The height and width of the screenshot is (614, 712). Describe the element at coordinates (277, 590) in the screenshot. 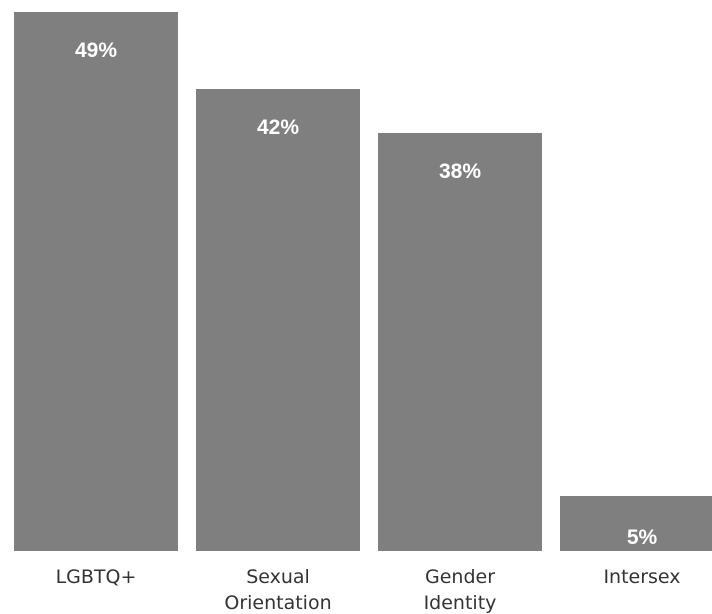

I see `category-label-1: Sexual Orientation` at that location.